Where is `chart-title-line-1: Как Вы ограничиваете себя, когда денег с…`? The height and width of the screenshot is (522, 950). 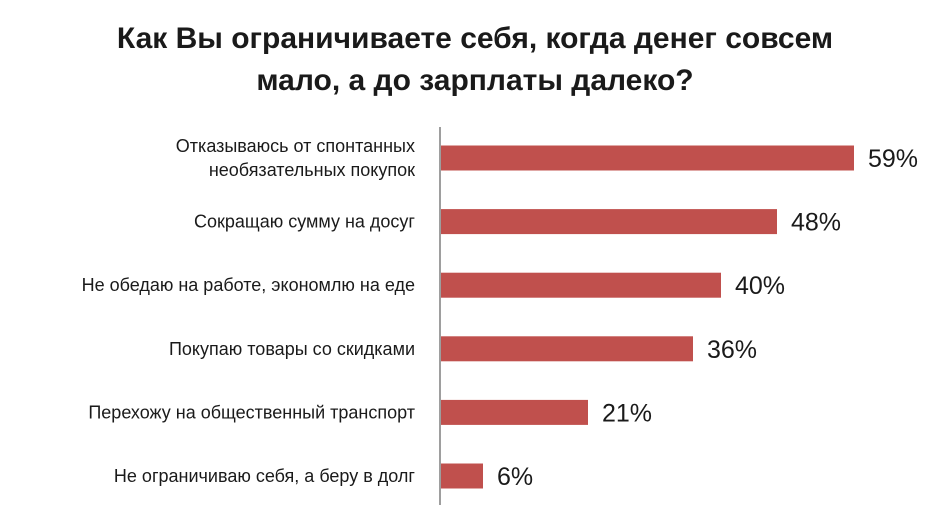 chart-title-line-1: Как Вы ограничиваете себя, когда денег с… is located at coordinates (475, 38).